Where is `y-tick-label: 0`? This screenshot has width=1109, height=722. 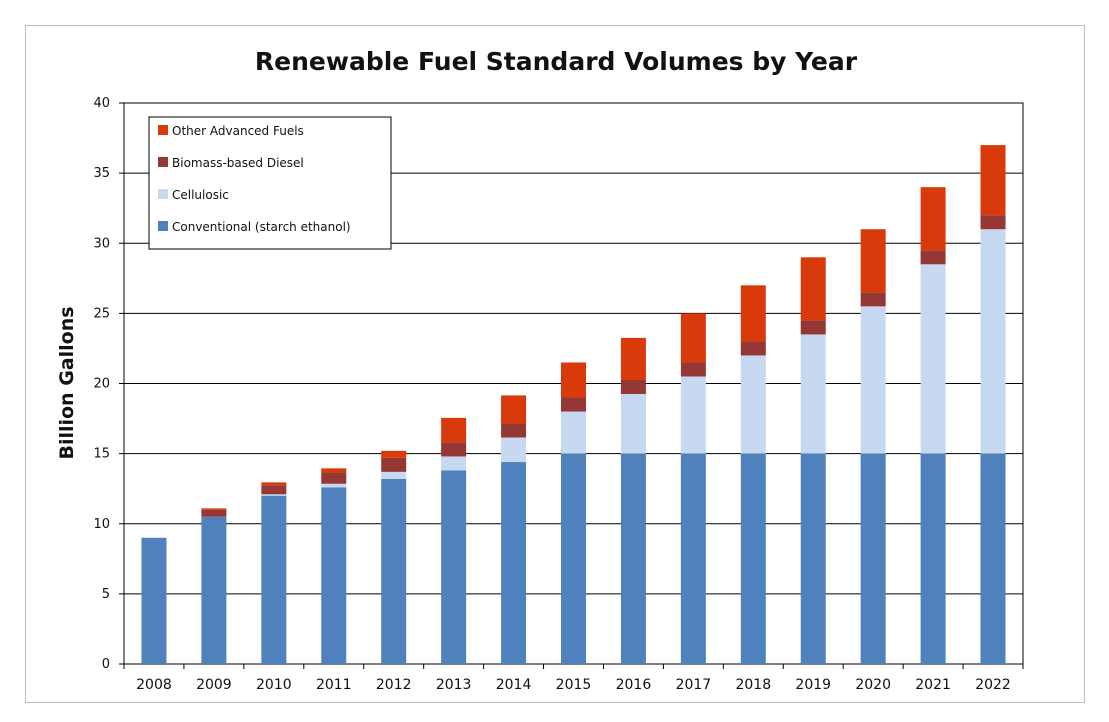
y-tick-label: 0 is located at coordinates (106, 664).